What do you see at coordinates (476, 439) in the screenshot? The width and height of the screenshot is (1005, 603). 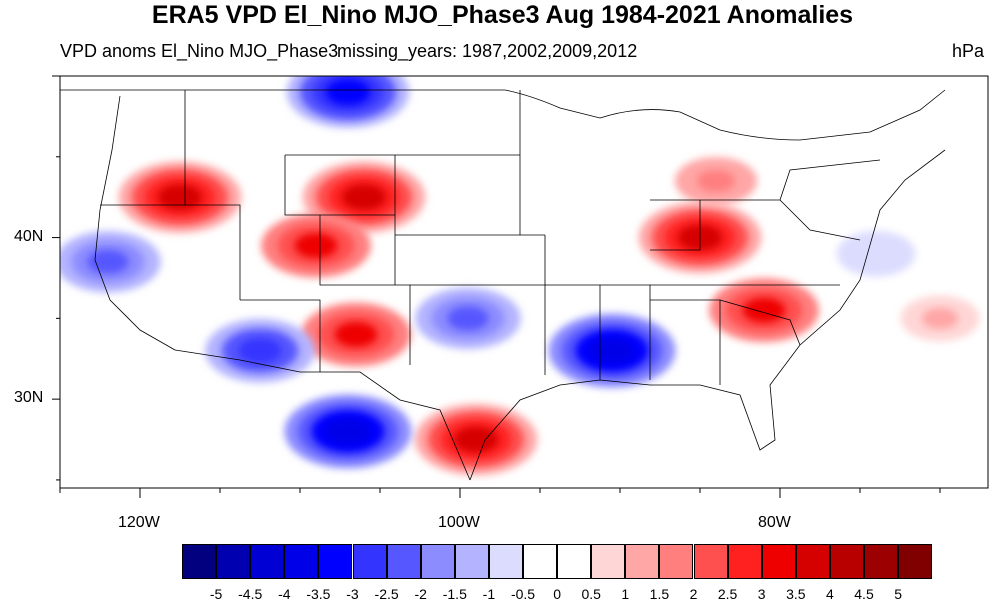 I see `texas-positive` at bounding box center [476, 439].